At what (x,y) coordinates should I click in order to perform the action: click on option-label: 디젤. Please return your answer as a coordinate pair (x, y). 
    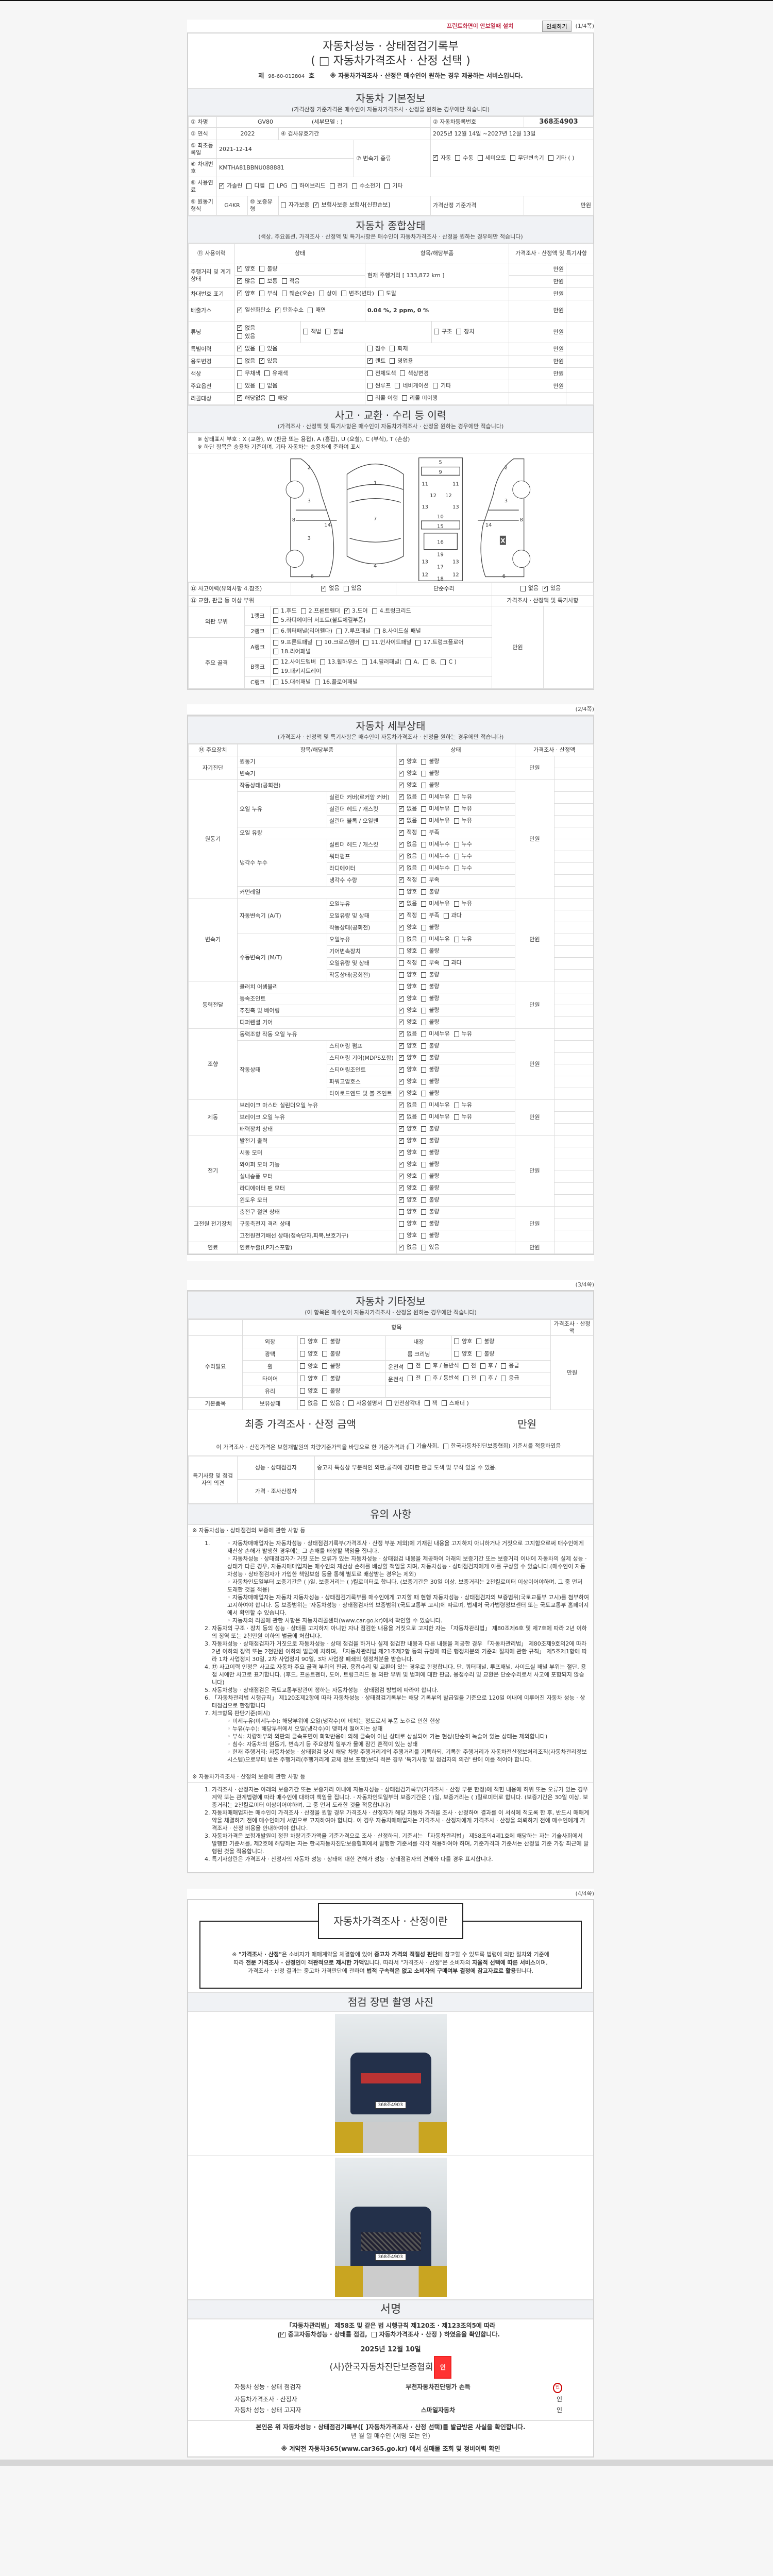
    Looking at the image, I should click on (259, 186).